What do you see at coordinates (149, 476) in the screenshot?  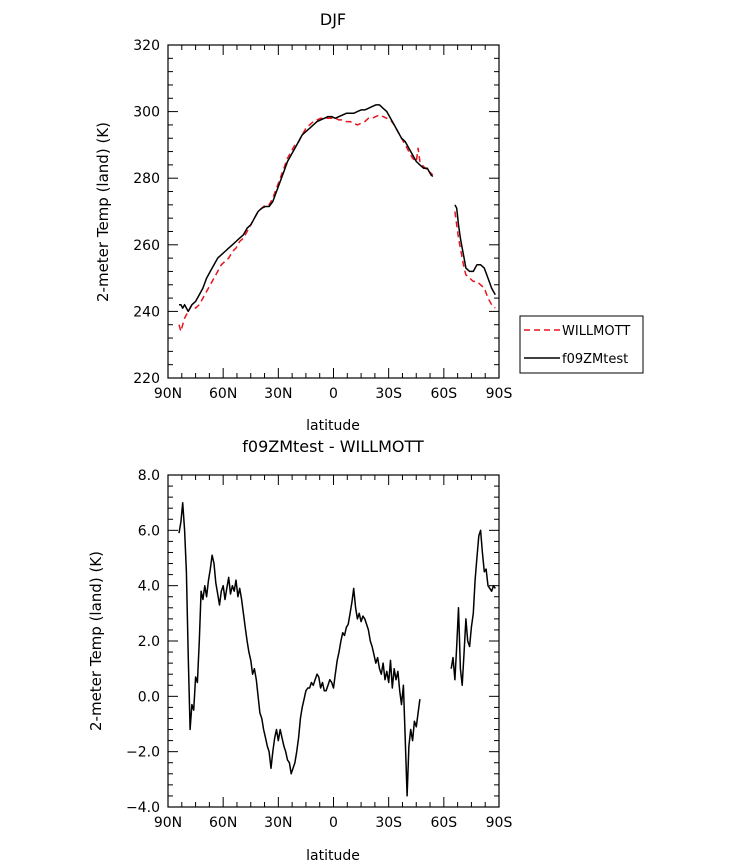 I see `bottom-chart-y-tick-label: 8.0` at bounding box center [149, 476].